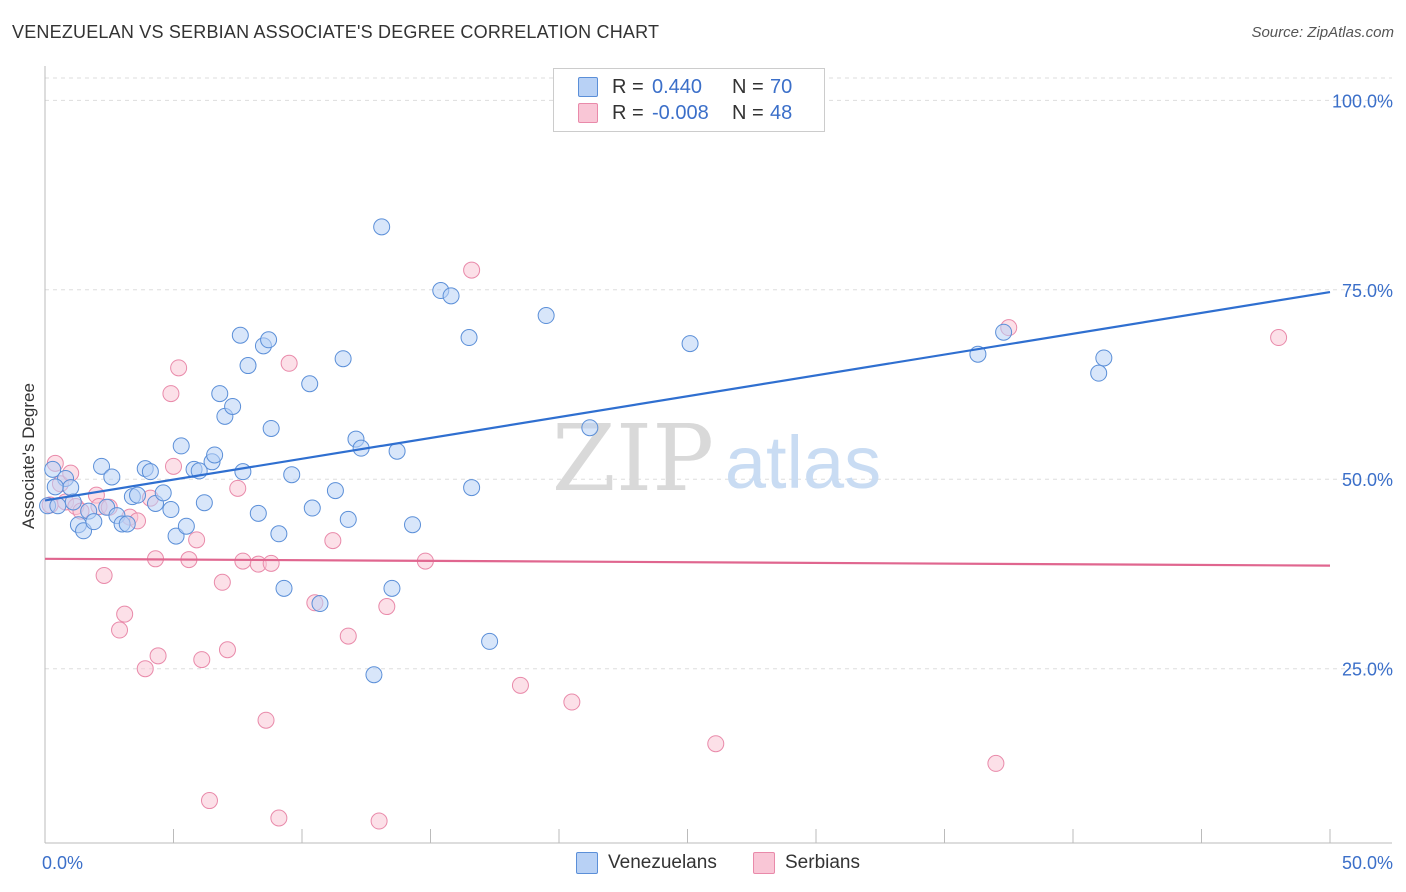  Describe the element at coordinates (687, 562) in the screenshot. I see `serbians-trend-line` at that location.